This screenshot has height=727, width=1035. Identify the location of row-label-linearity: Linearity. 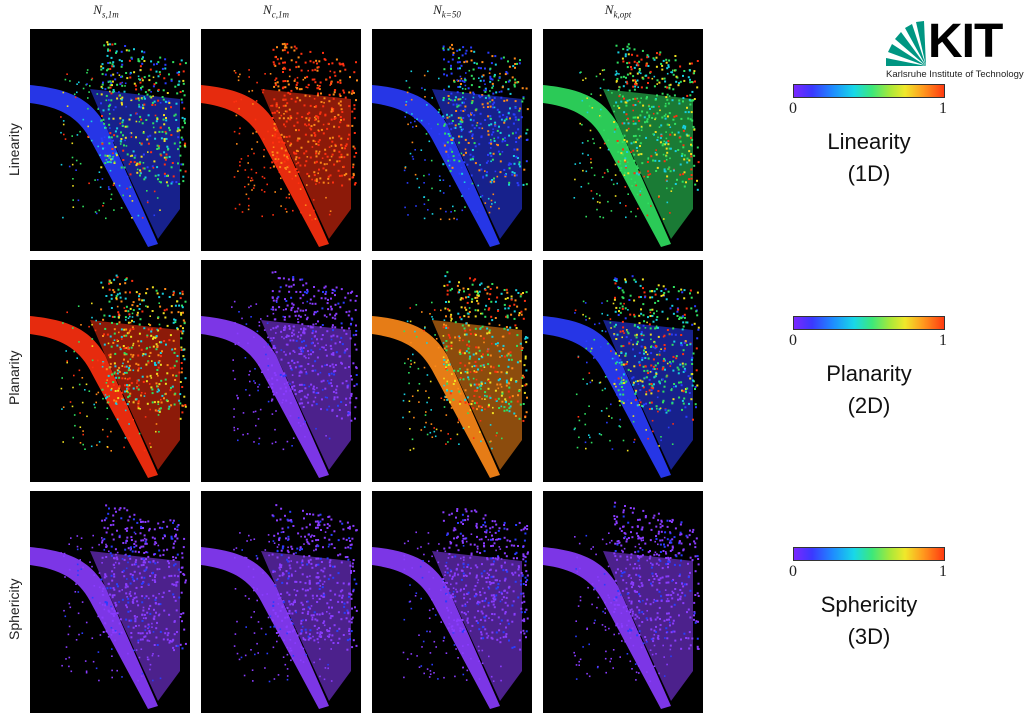
(14, 149).